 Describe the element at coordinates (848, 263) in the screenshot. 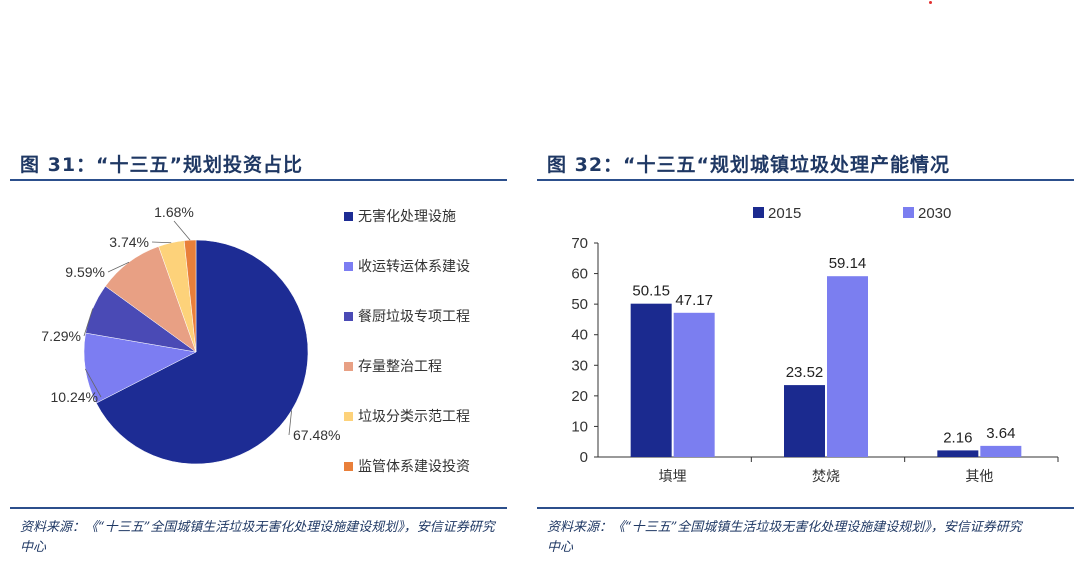

I see `bar-data-label: 59.14` at that location.